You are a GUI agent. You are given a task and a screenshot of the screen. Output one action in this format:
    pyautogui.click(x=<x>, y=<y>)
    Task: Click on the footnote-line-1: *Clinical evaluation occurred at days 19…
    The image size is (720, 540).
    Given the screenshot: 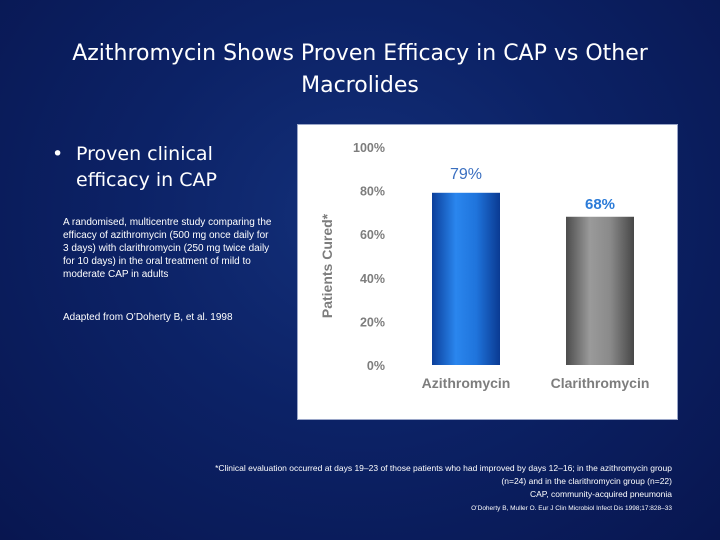 What is the action you would take?
    pyautogui.click(x=443, y=468)
    